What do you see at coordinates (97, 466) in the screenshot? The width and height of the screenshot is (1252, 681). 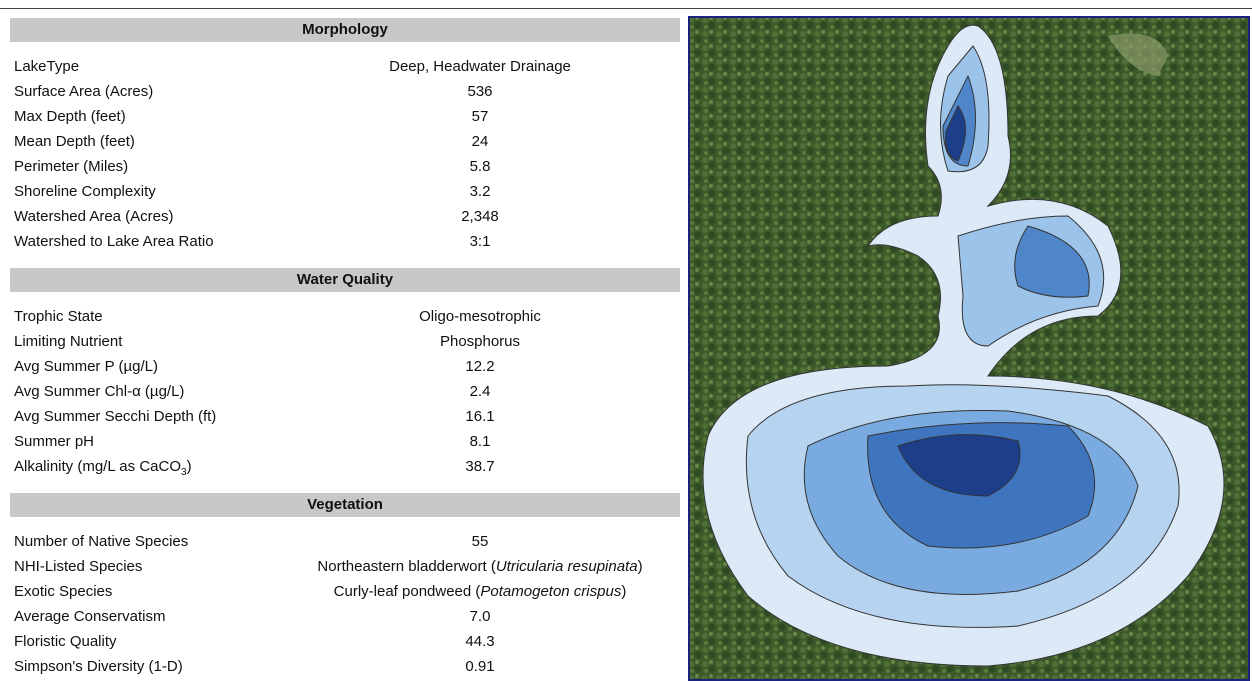 I see `text-part: Alkalinity (mg/L as CaCO` at bounding box center [97, 466].